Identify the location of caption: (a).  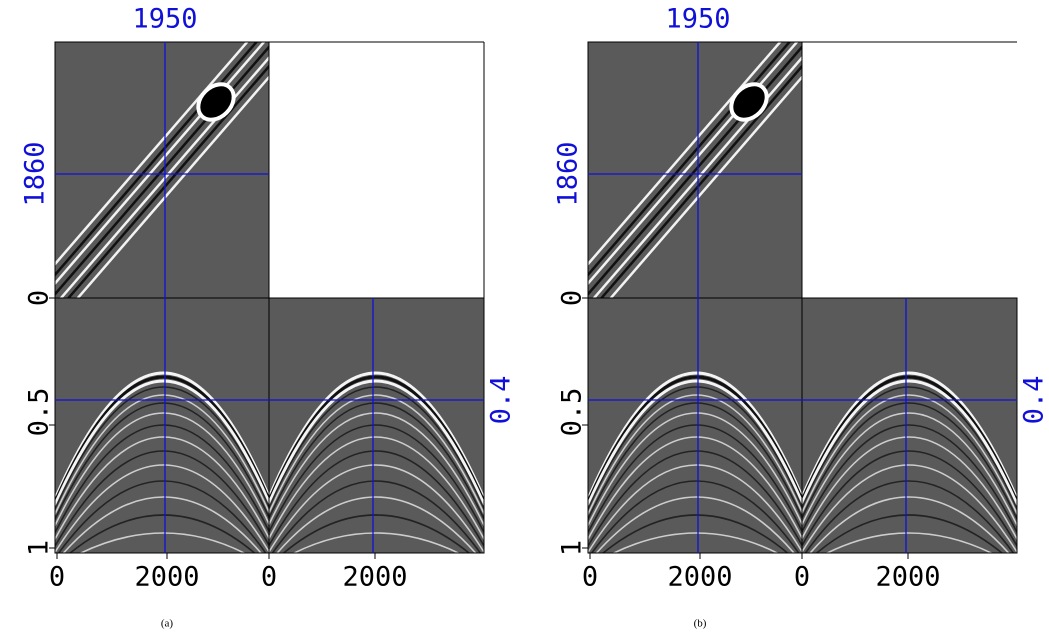
(167, 624).